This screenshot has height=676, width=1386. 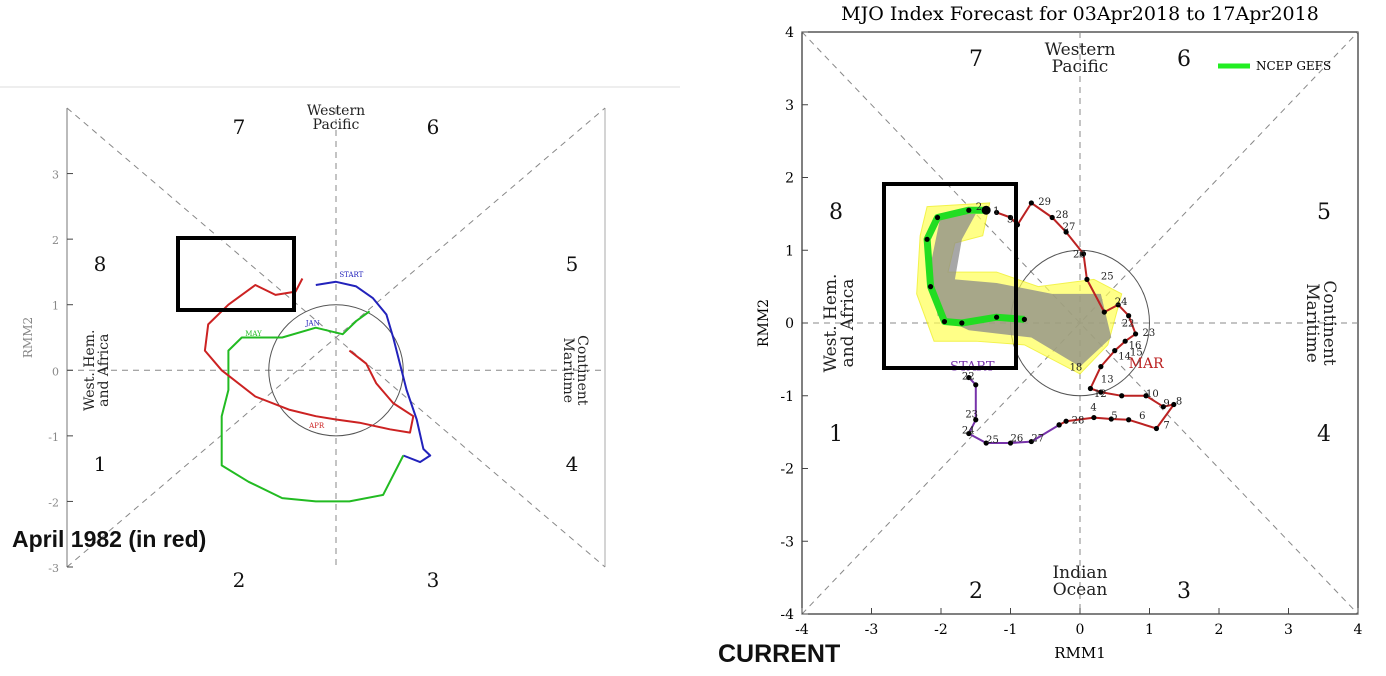 I want to click on x-tick-label: 4, so click(x=1358, y=630).